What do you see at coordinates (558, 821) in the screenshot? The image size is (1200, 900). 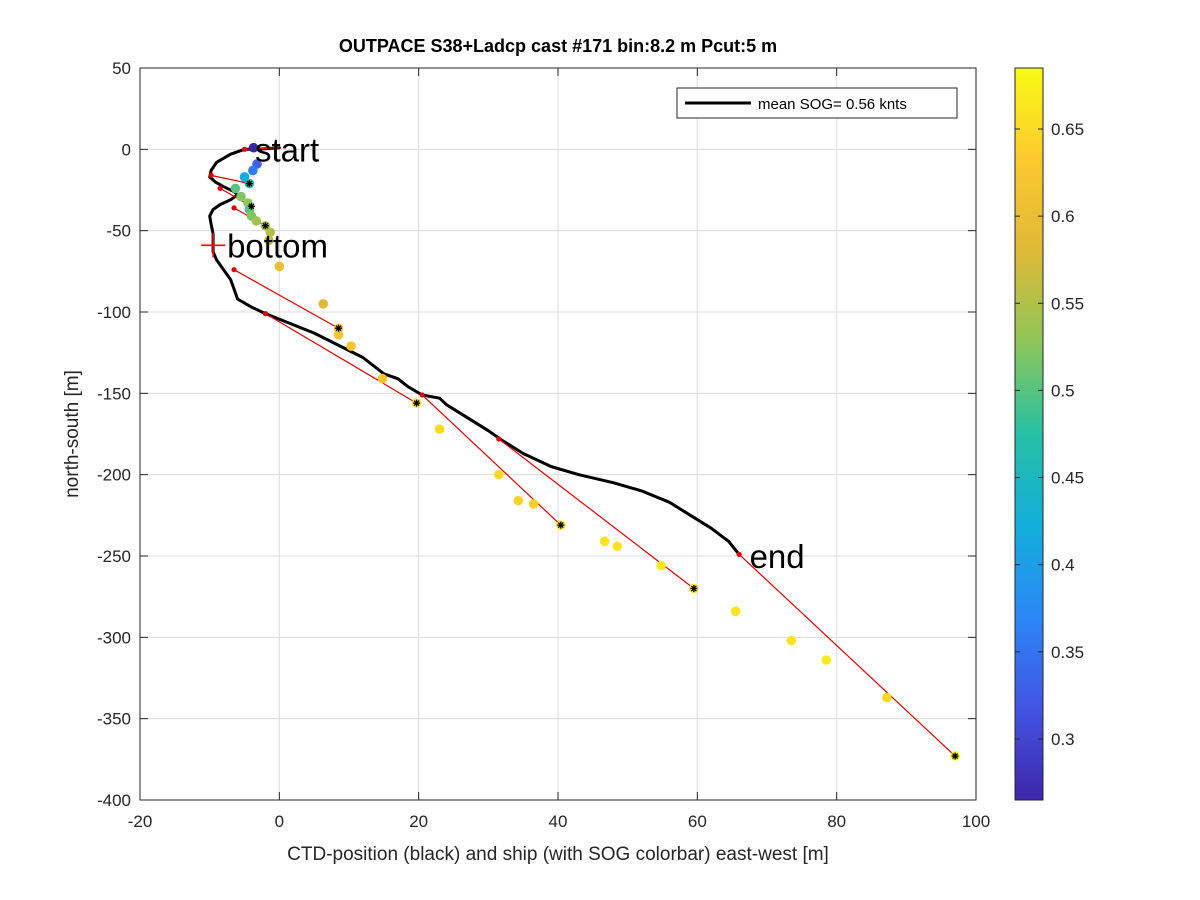 I see `x-tick-label: 40` at bounding box center [558, 821].